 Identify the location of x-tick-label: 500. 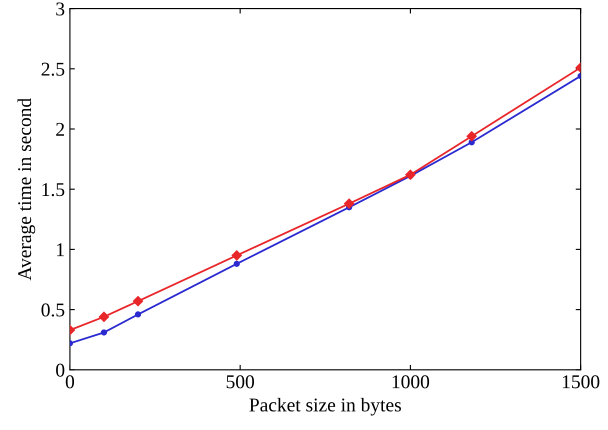
(240, 381).